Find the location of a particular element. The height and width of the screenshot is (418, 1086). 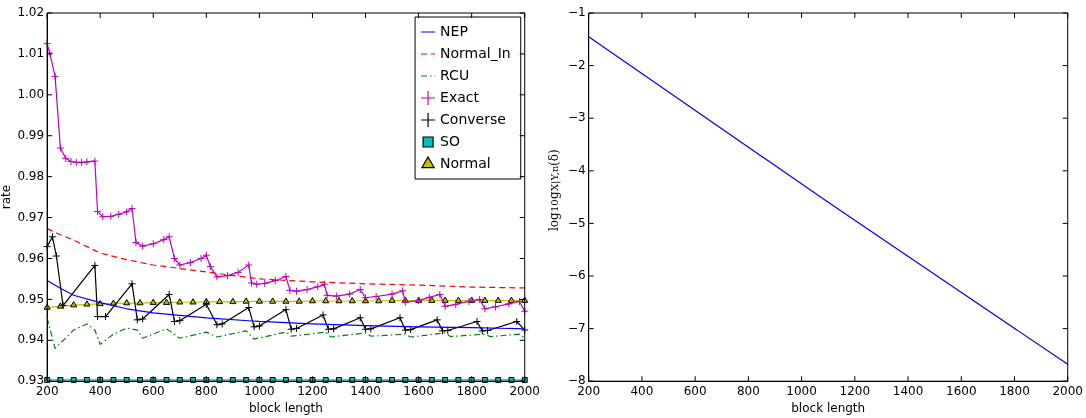

y-tick-label: 1.00 is located at coordinates (31, 93).